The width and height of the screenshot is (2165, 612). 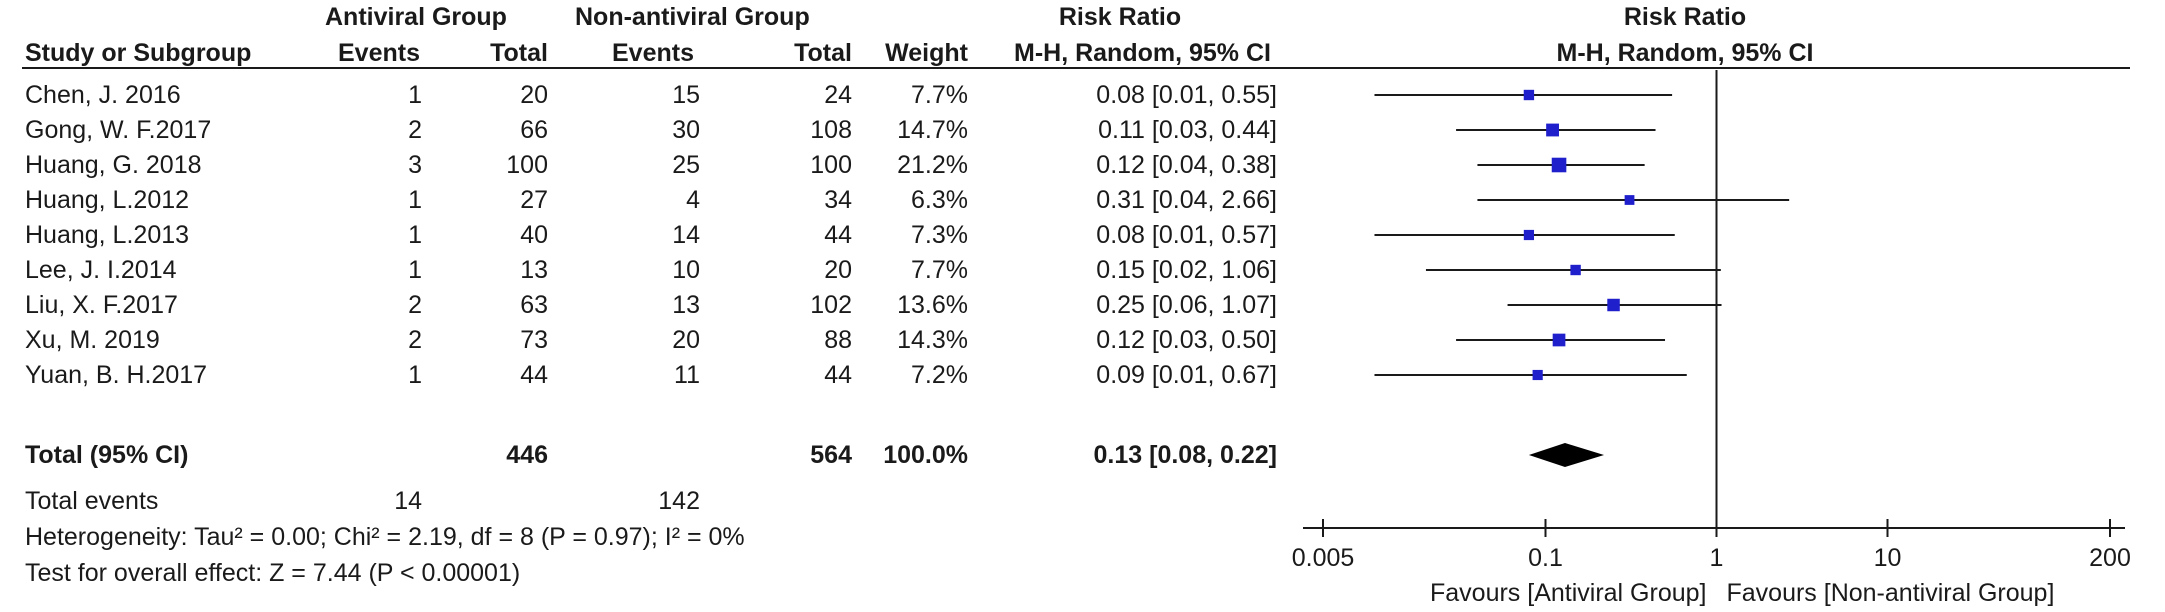 What do you see at coordinates (1186, 200) in the screenshot?
I see `risk-ratio-ci: 0.31 [0.04, 2.66]` at bounding box center [1186, 200].